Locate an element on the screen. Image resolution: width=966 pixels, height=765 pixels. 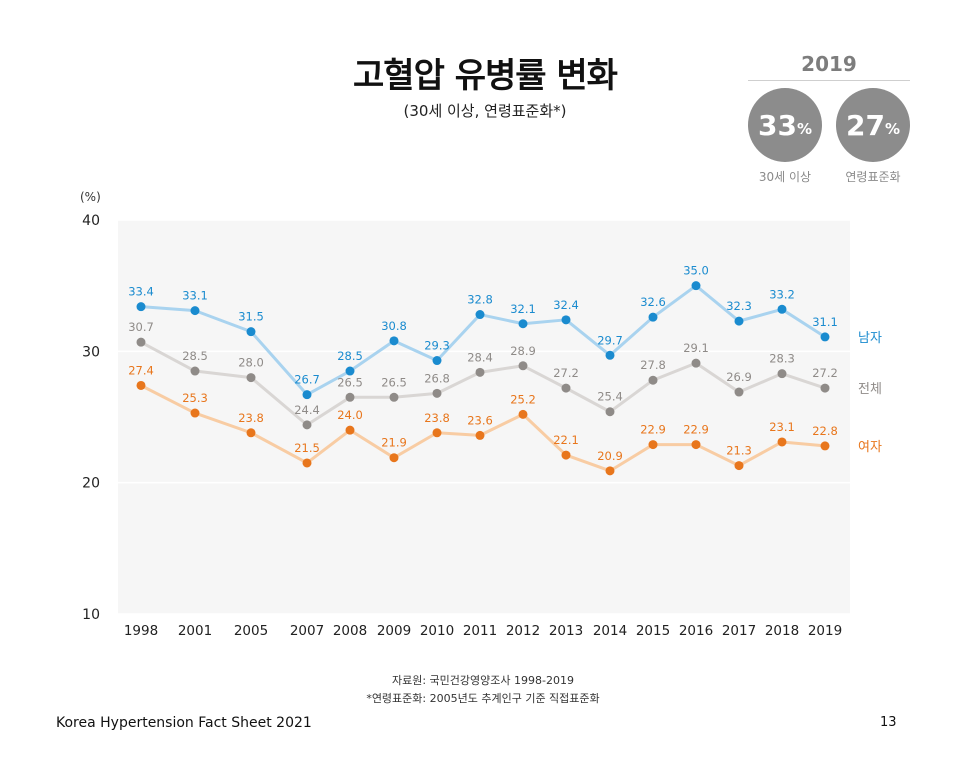
data-label: 31.1 is located at coordinates (825, 322).